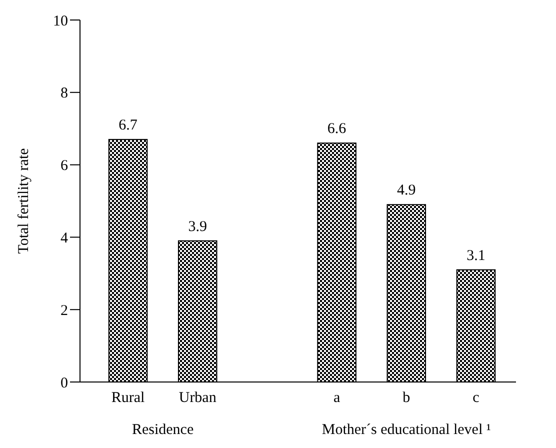  What do you see at coordinates (64, 310) in the screenshot?
I see `y-tick-label: 2` at bounding box center [64, 310].